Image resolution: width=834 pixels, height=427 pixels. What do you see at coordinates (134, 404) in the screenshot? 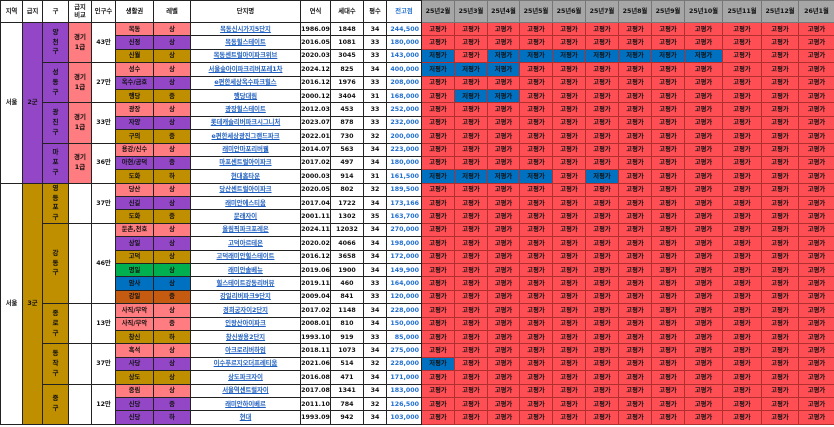
I see `area-cell: 신당` at bounding box center [134, 404].